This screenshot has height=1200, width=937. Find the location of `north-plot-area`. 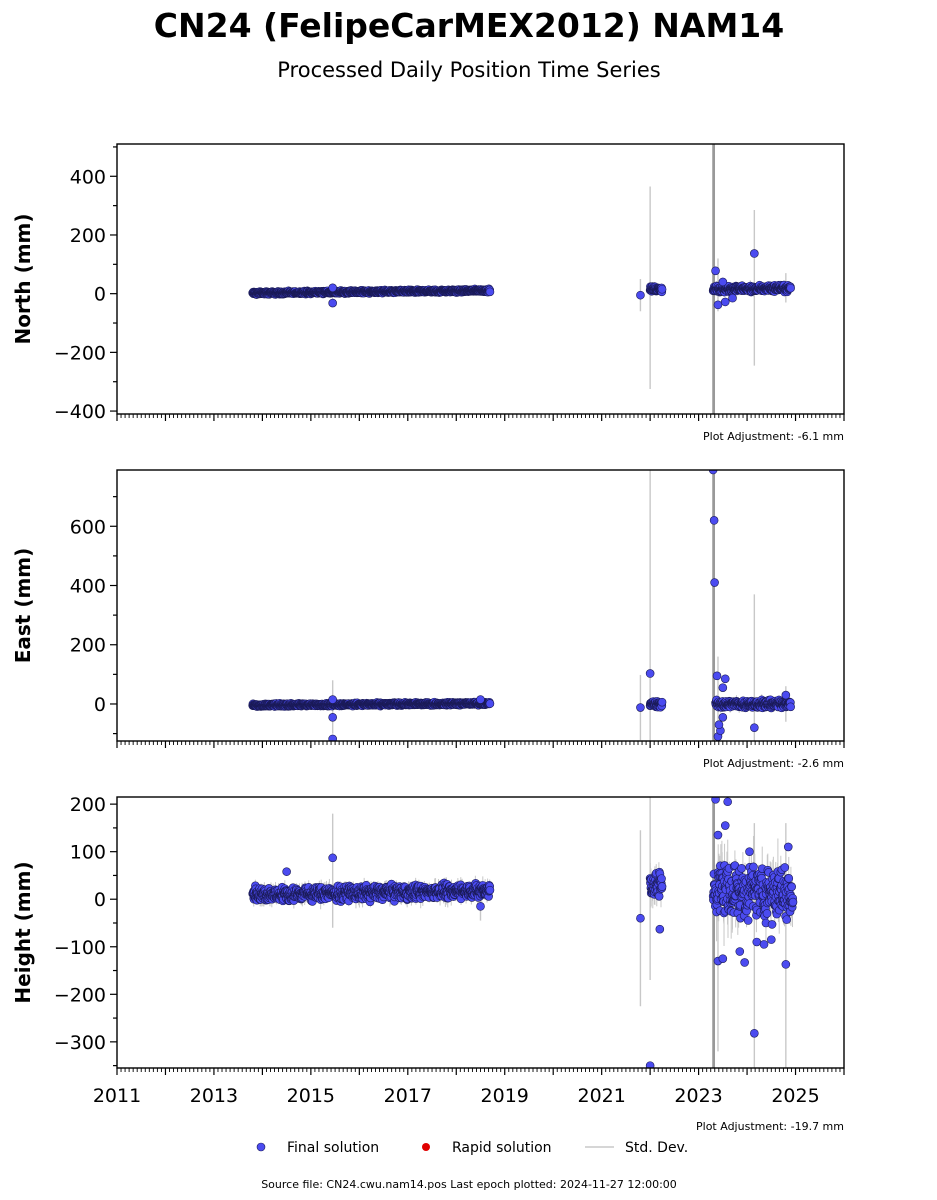

north-plot-area is located at coordinates (521, 279).